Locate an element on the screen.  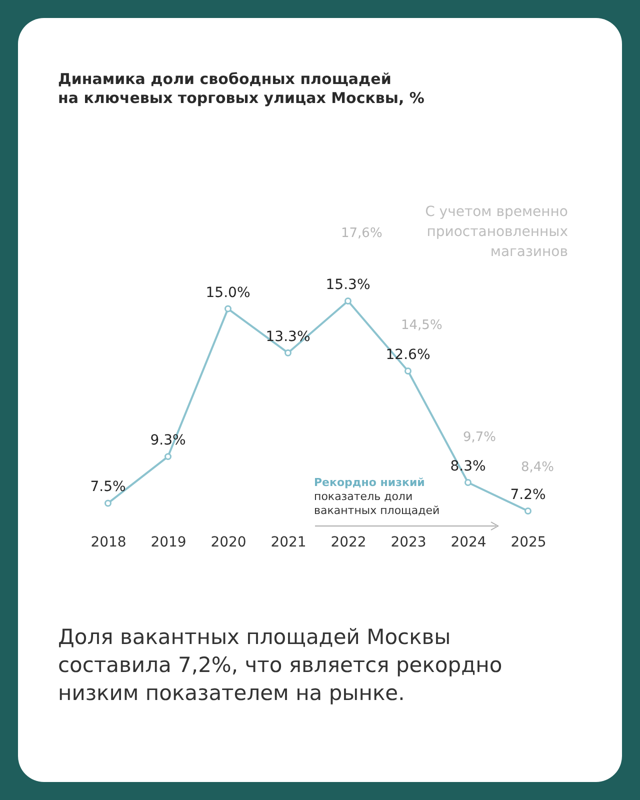
x-tick-label: 2021 is located at coordinates (288, 542).